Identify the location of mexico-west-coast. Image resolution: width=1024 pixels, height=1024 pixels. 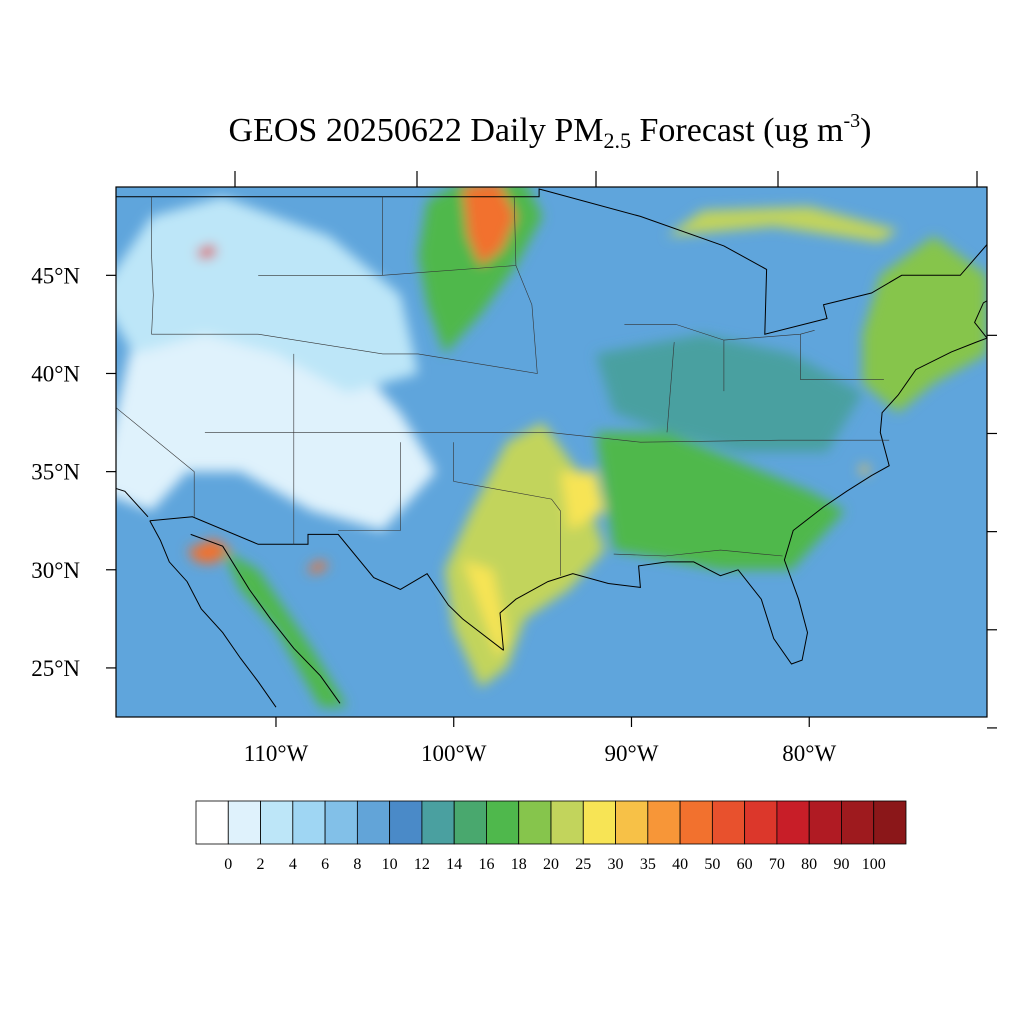
(213, 614).